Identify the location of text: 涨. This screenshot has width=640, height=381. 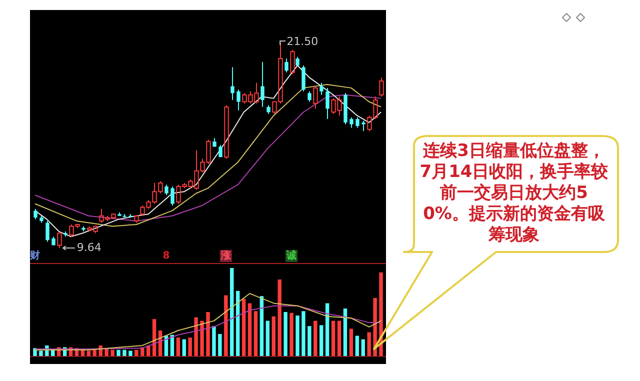
(226, 256).